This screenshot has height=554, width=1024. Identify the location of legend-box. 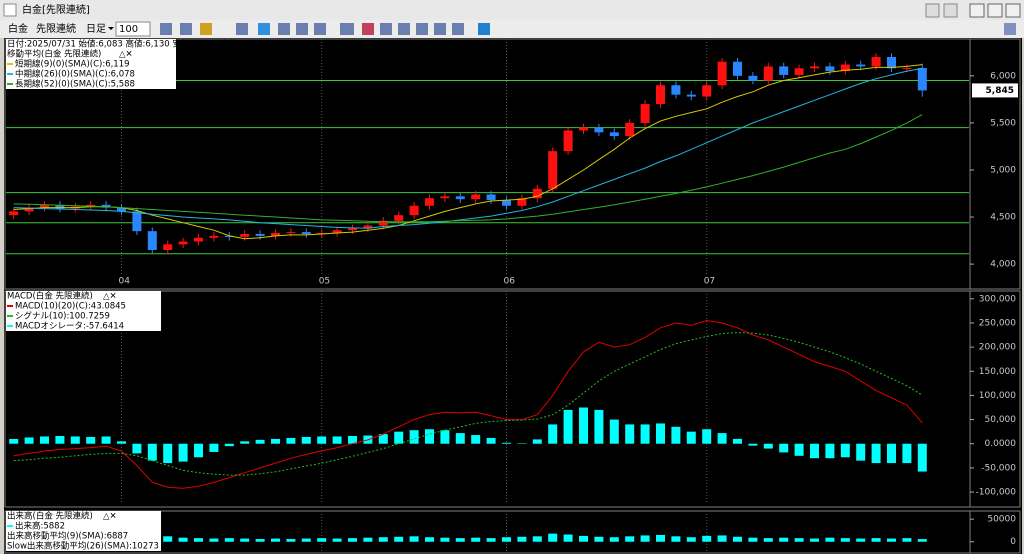
(83, 531).